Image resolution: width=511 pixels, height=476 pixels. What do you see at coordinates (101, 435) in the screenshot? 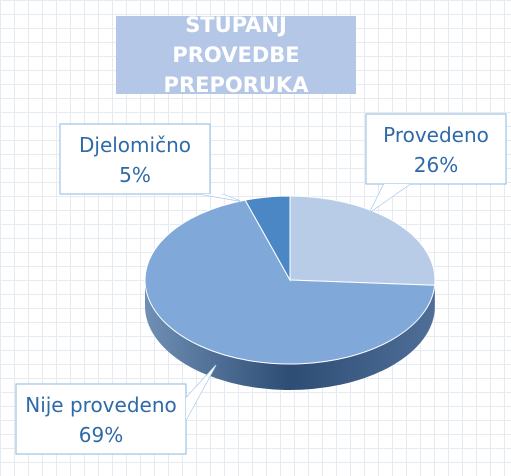
I see `value-label: 69%` at bounding box center [101, 435].